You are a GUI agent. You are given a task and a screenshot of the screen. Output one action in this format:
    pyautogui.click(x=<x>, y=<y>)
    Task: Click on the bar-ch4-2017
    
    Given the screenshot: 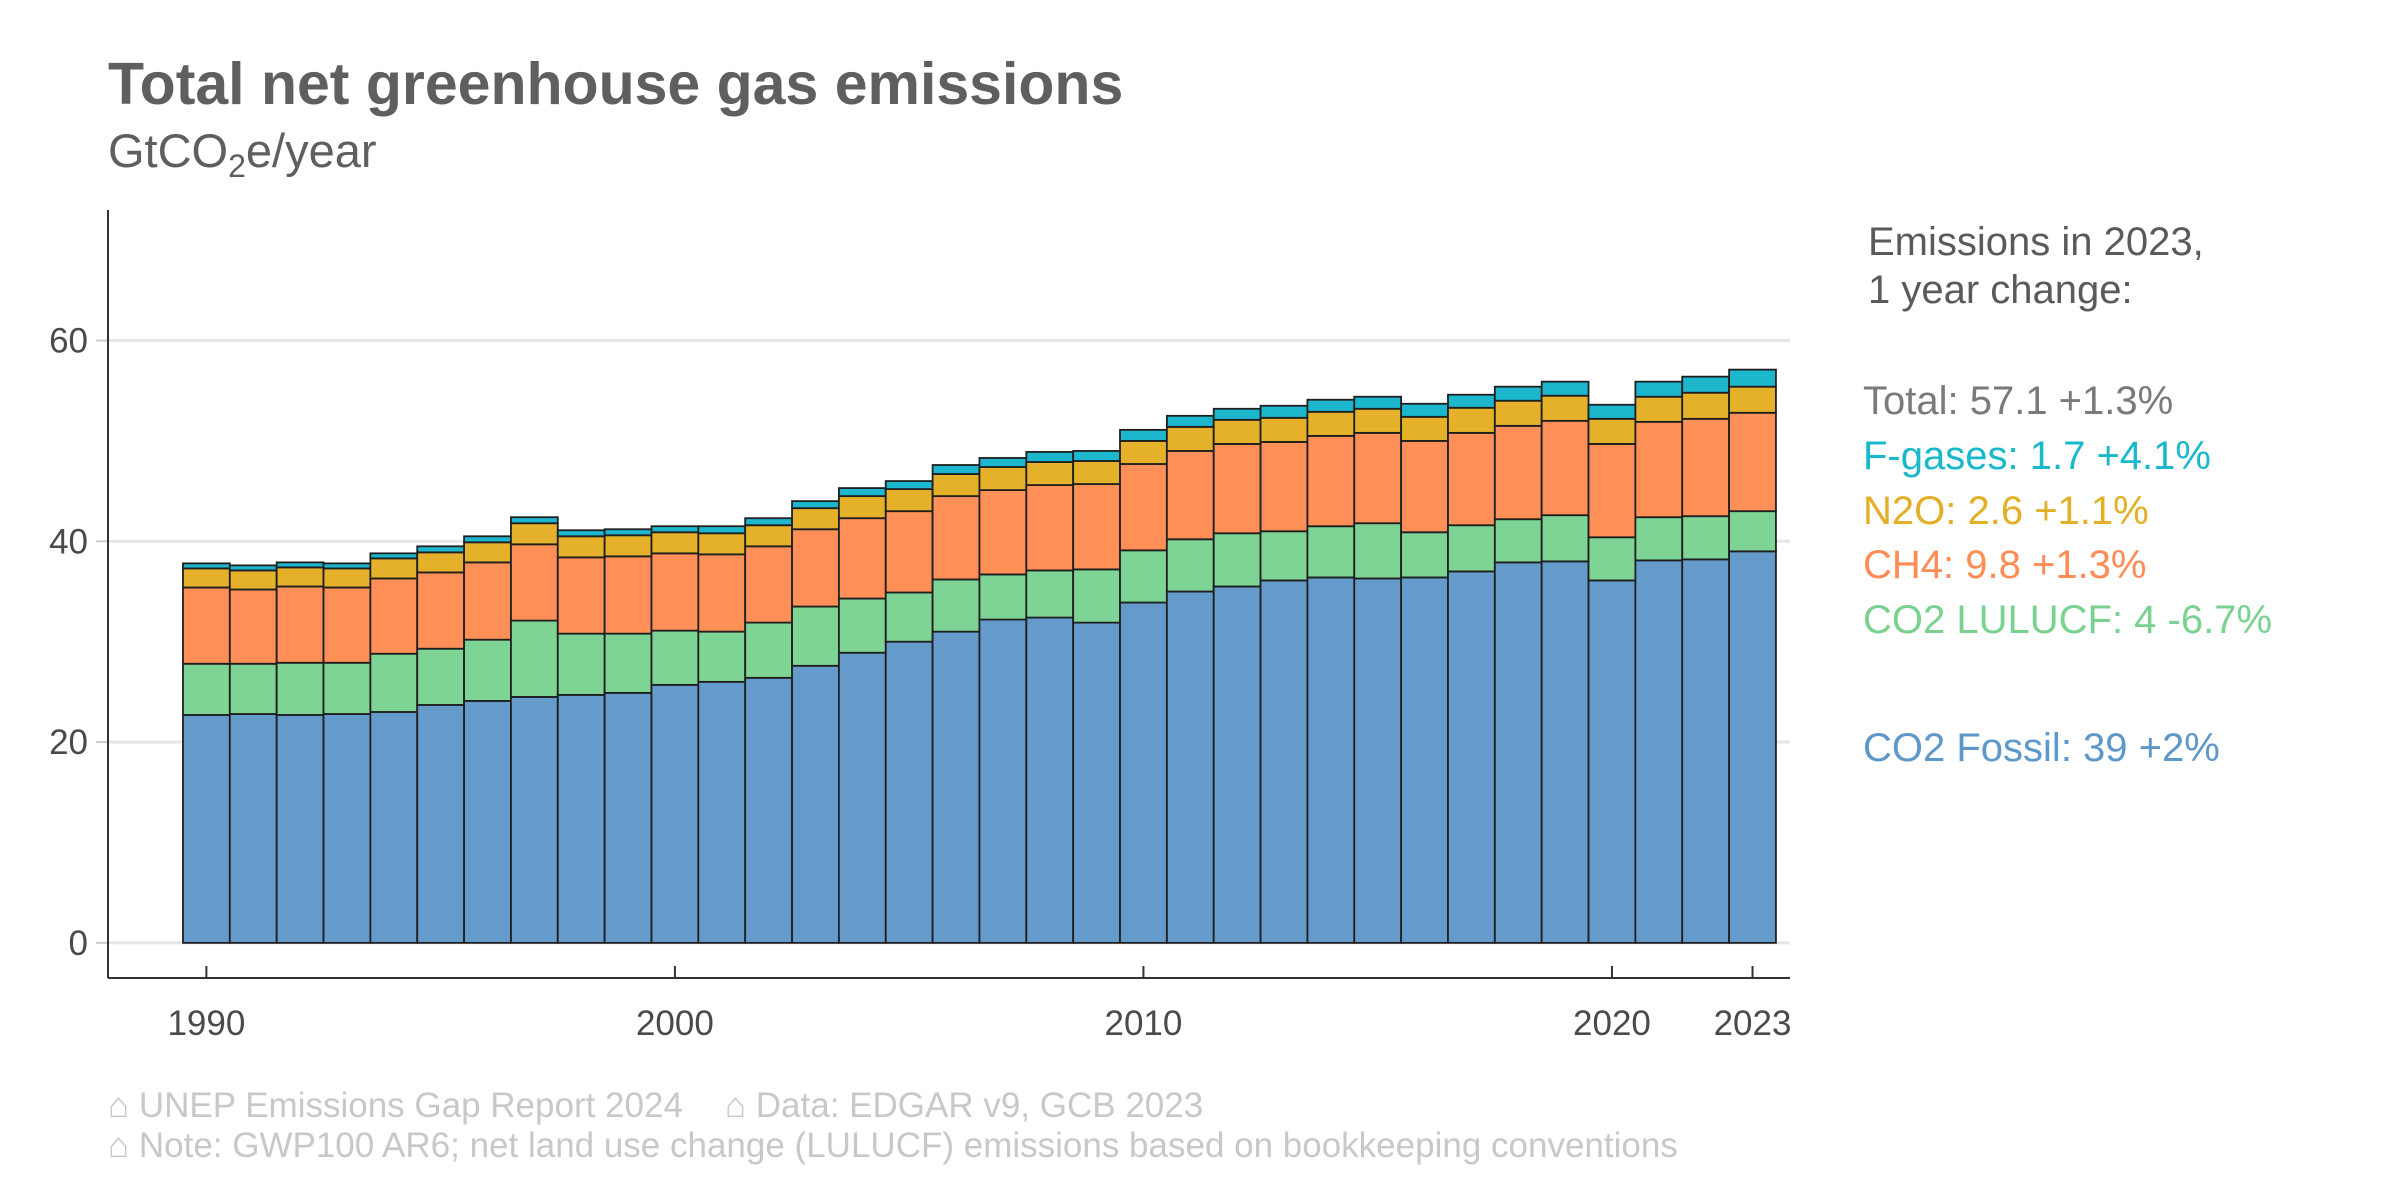 What is the action you would take?
    pyautogui.click(x=1471, y=479)
    